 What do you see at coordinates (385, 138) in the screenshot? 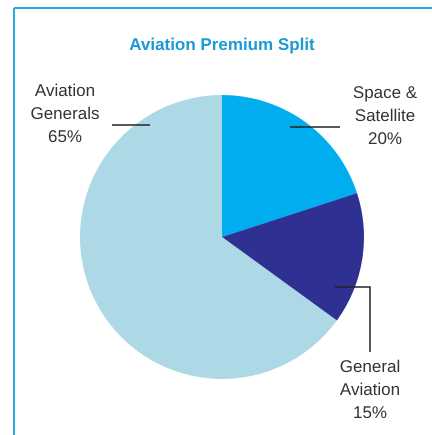
I see `data-label: 20%` at bounding box center [385, 138].